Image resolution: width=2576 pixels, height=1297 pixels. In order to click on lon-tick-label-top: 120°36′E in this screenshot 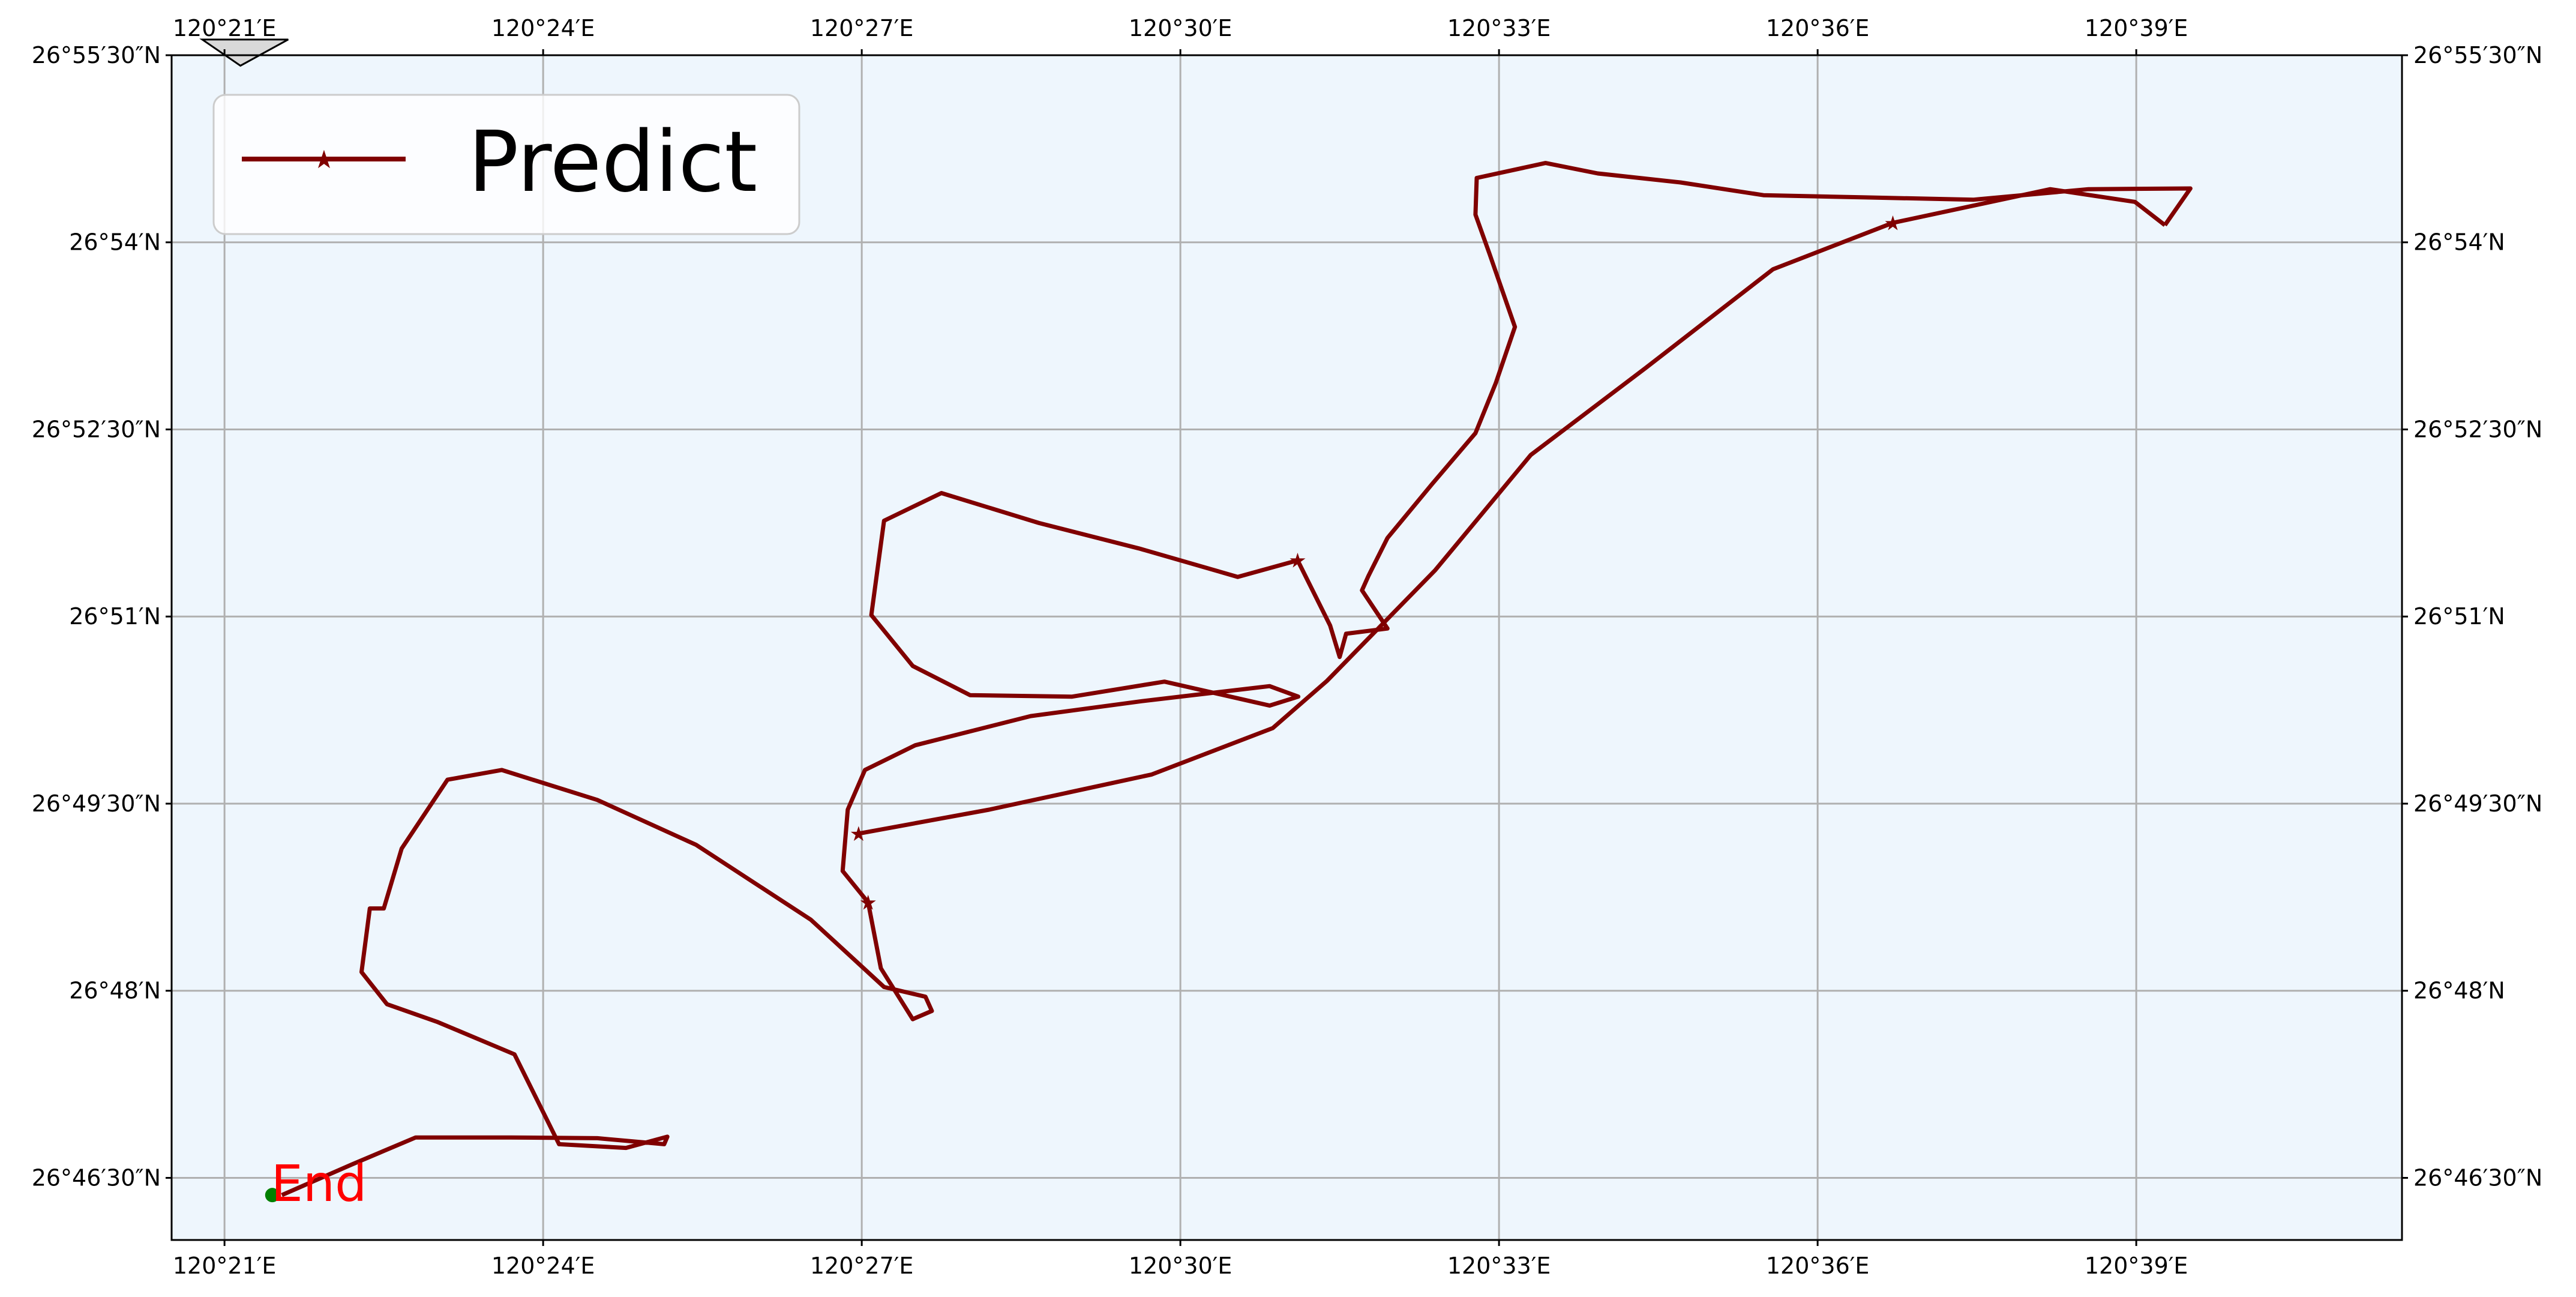, I will do `click(1818, 28)`.